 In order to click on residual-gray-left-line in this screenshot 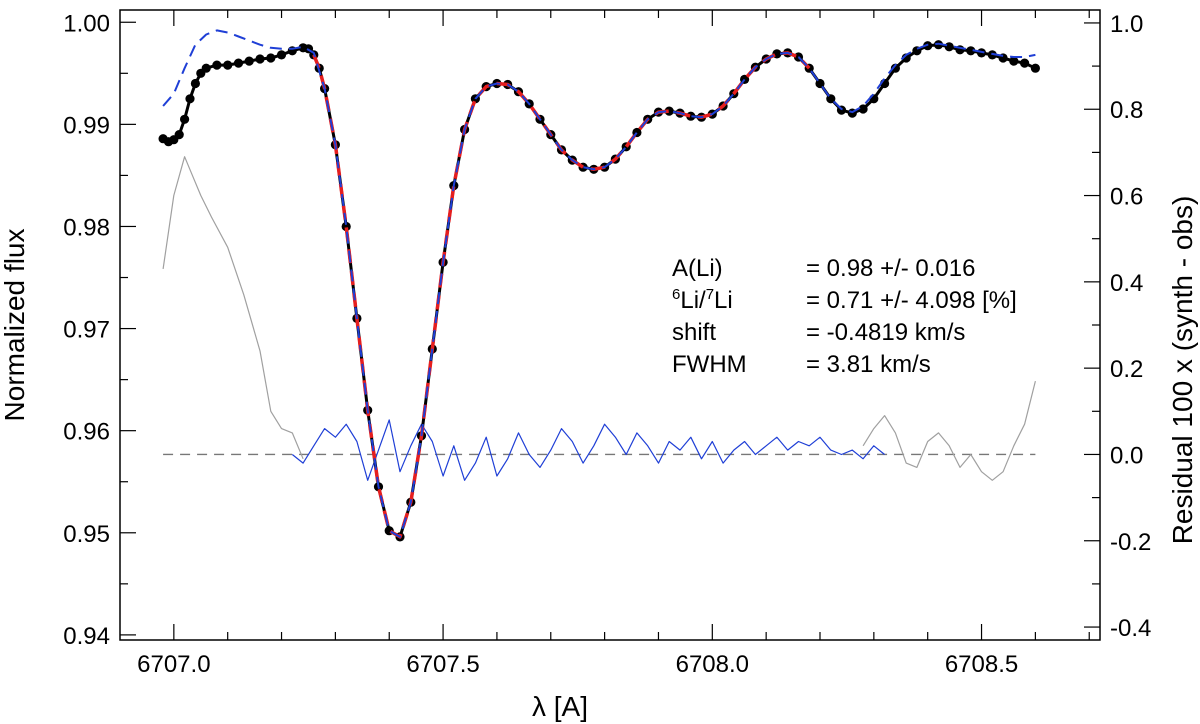, I will do `click(233, 308)`.